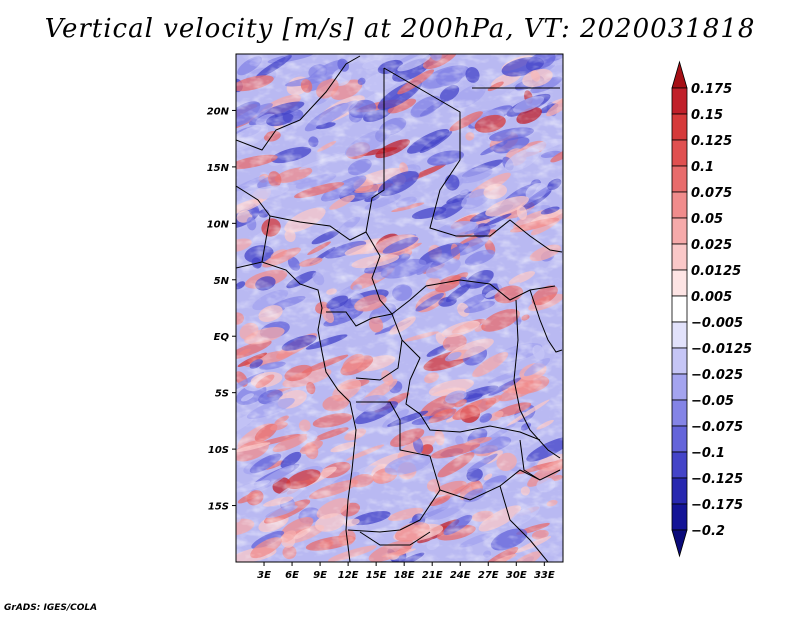 The width and height of the screenshot is (800, 618). I want to click on lat-tick-label: 5S, so click(222, 394).